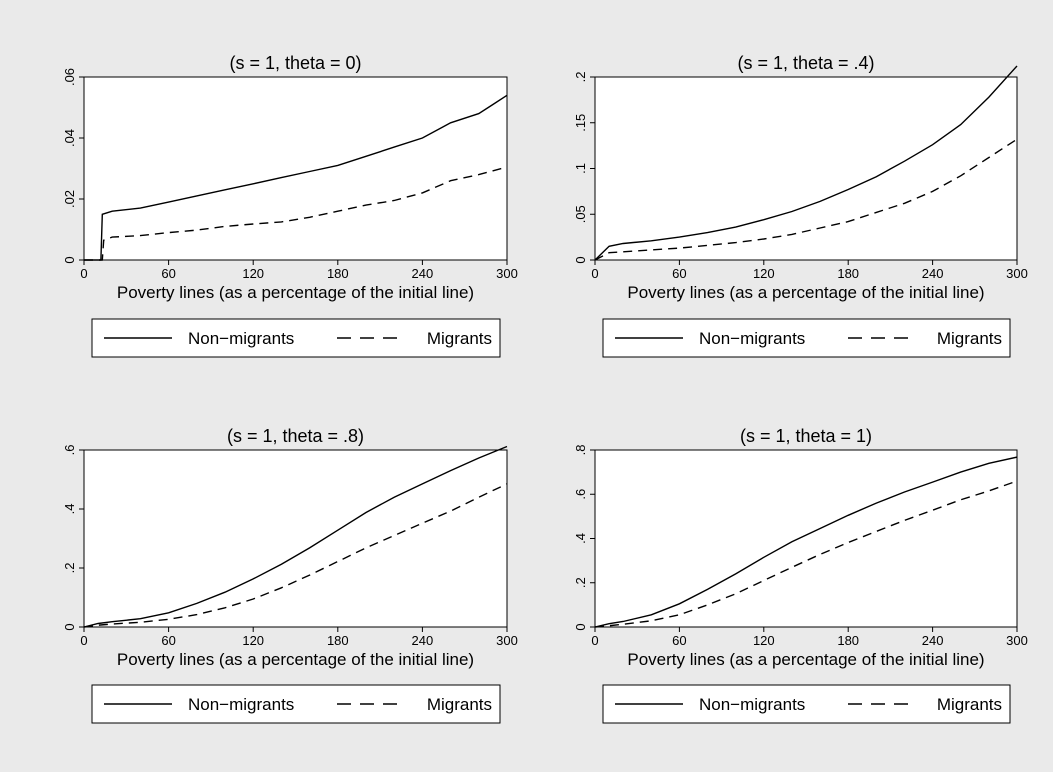 This screenshot has width=1053, height=772. Describe the element at coordinates (580, 214) in the screenshot. I see `y-tick-label: .05` at that location.